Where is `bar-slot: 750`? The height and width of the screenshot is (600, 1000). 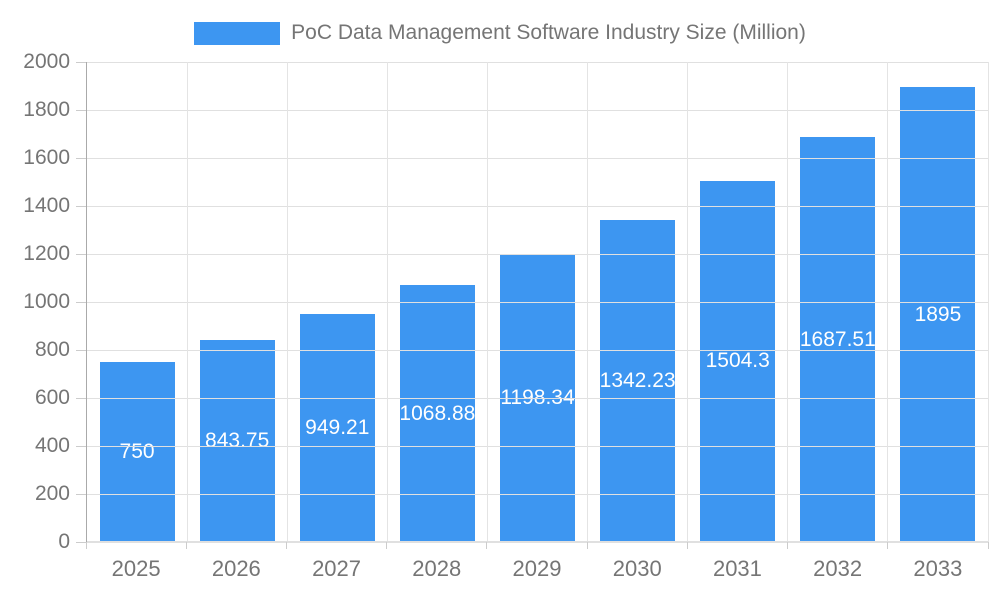
bar-slot: 750 is located at coordinates (137, 302).